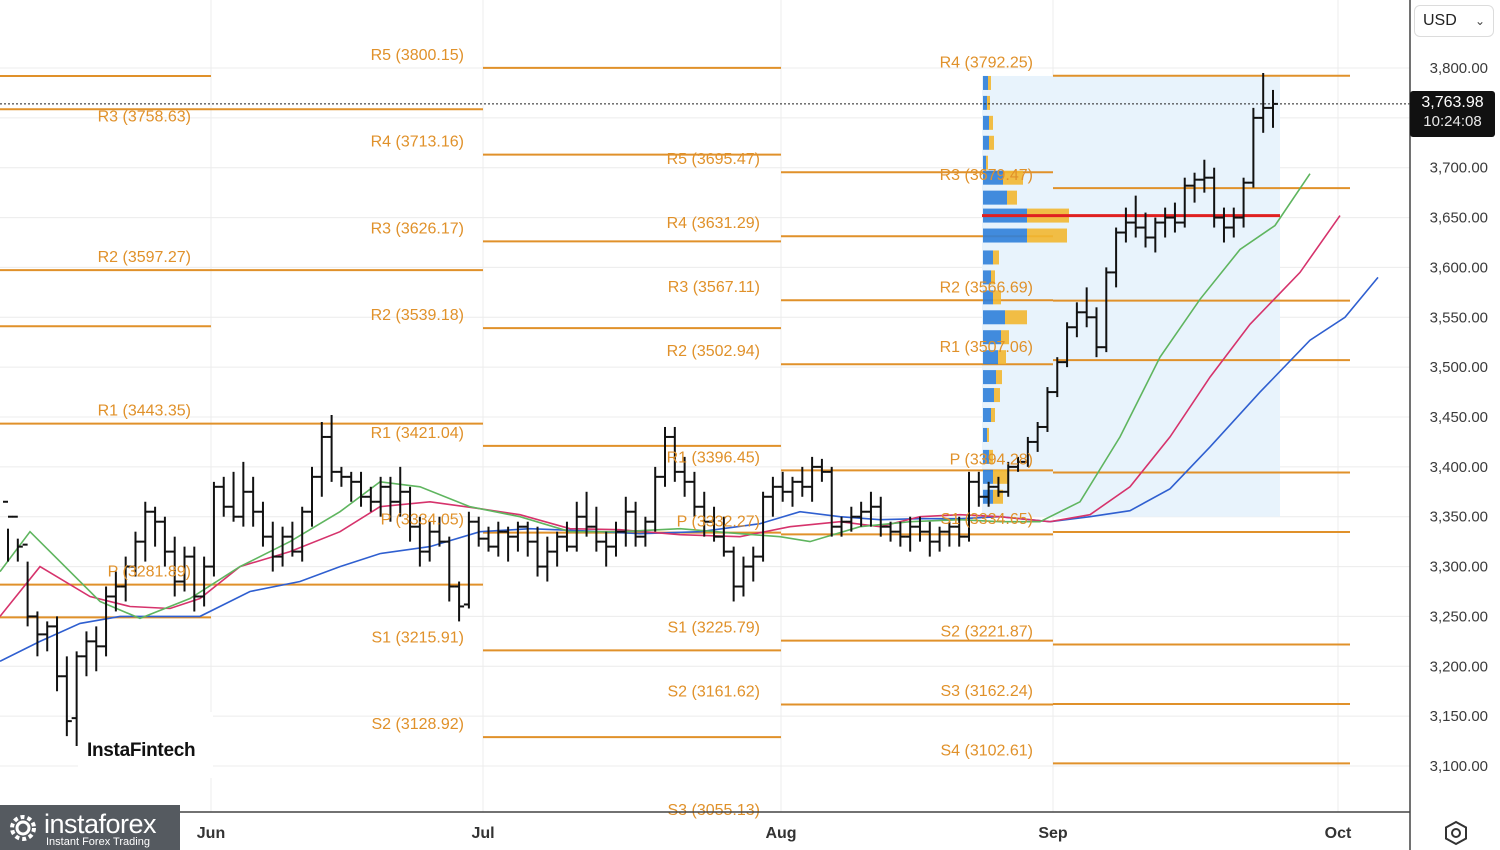  I want to click on brand-banner: instaforex Instant Forex Trading, so click(90, 827).